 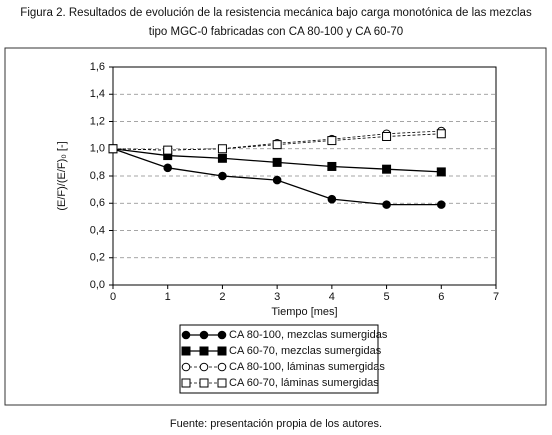 What do you see at coordinates (308, 335) in the screenshot?
I see `legend-label: CA 80-100, mezclas sumergidas` at bounding box center [308, 335].